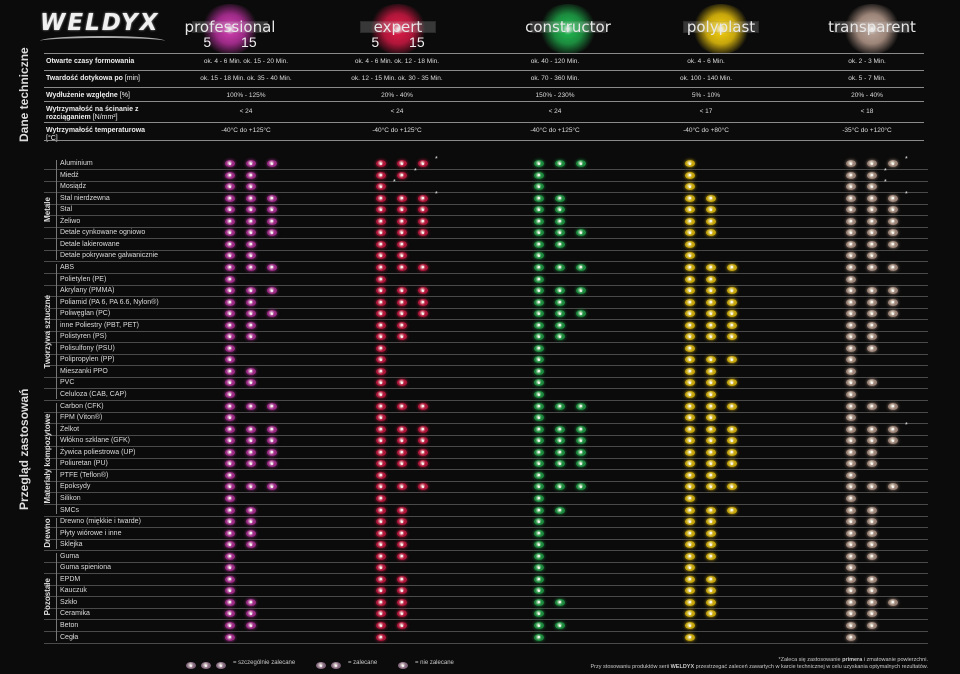 The width and height of the screenshot is (960, 674). I want to click on tech-cell: ok. 40 - 120 Min., so click(555, 61).